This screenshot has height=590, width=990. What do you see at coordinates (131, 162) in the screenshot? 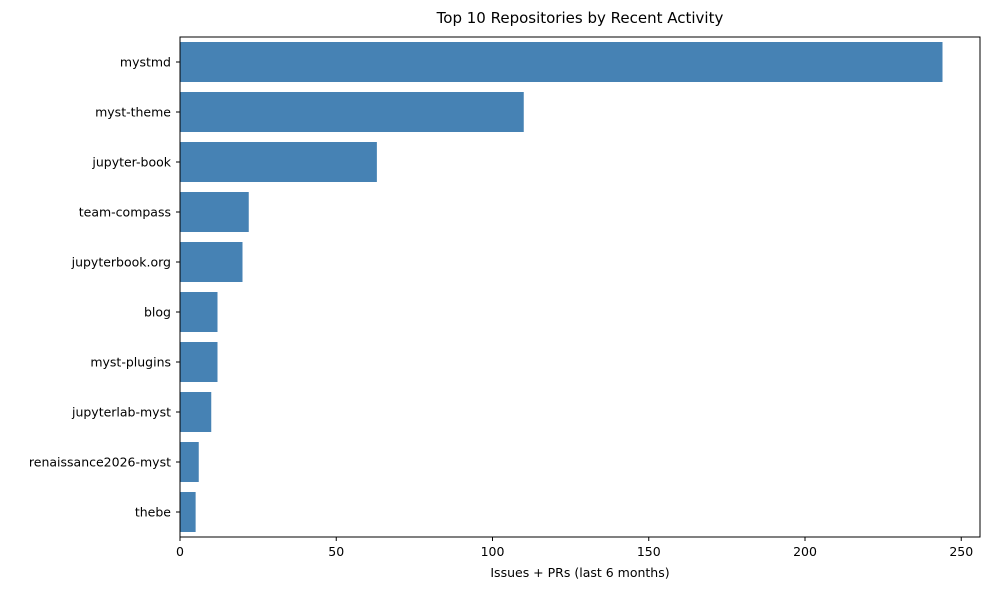
I see `y-tick-label: jupyter-book` at bounding box center [131, 162].